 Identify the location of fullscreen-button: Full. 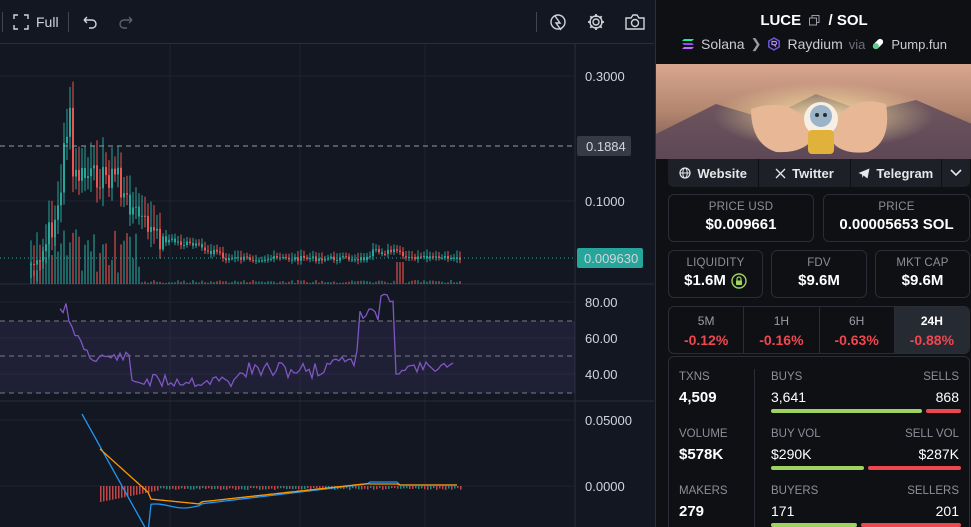
(35, 22).